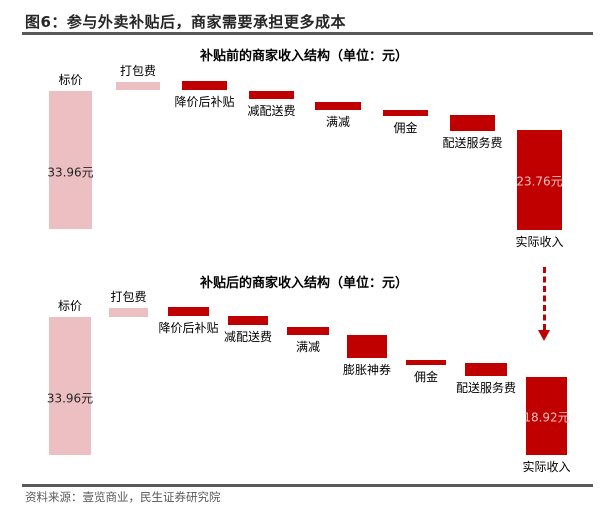 This screenshot has height=529, width=608. Describe the element at coordinates (539, 181) in the screenshot. I see `bar-value-actual-income: 23.76元` at that location.